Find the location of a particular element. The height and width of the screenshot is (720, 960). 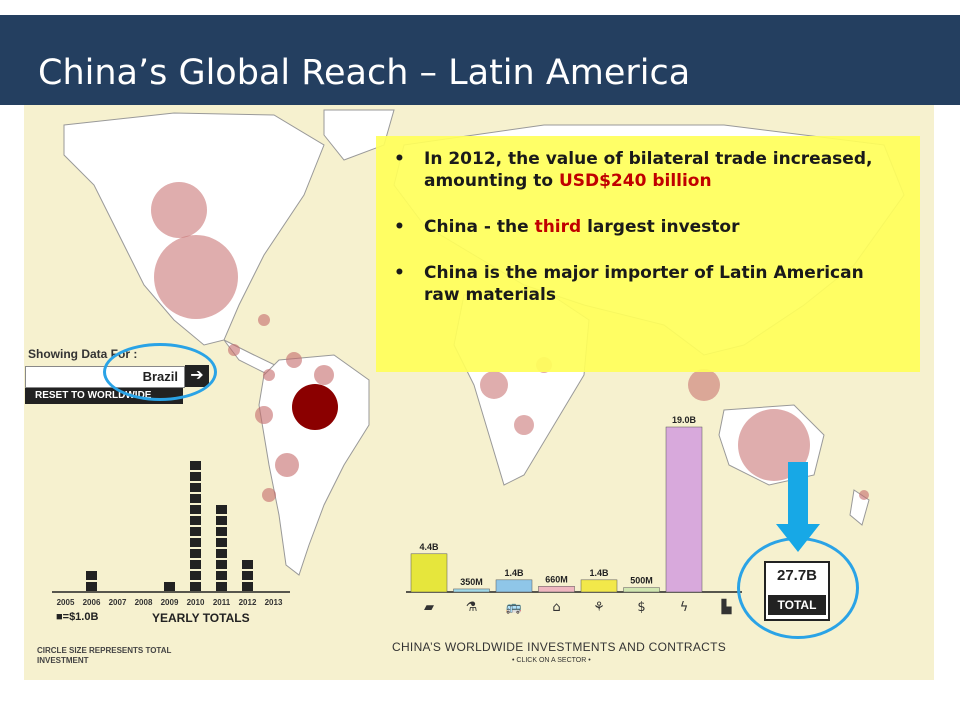

yearly-bar-2009 is located at coordinates (169, 586).